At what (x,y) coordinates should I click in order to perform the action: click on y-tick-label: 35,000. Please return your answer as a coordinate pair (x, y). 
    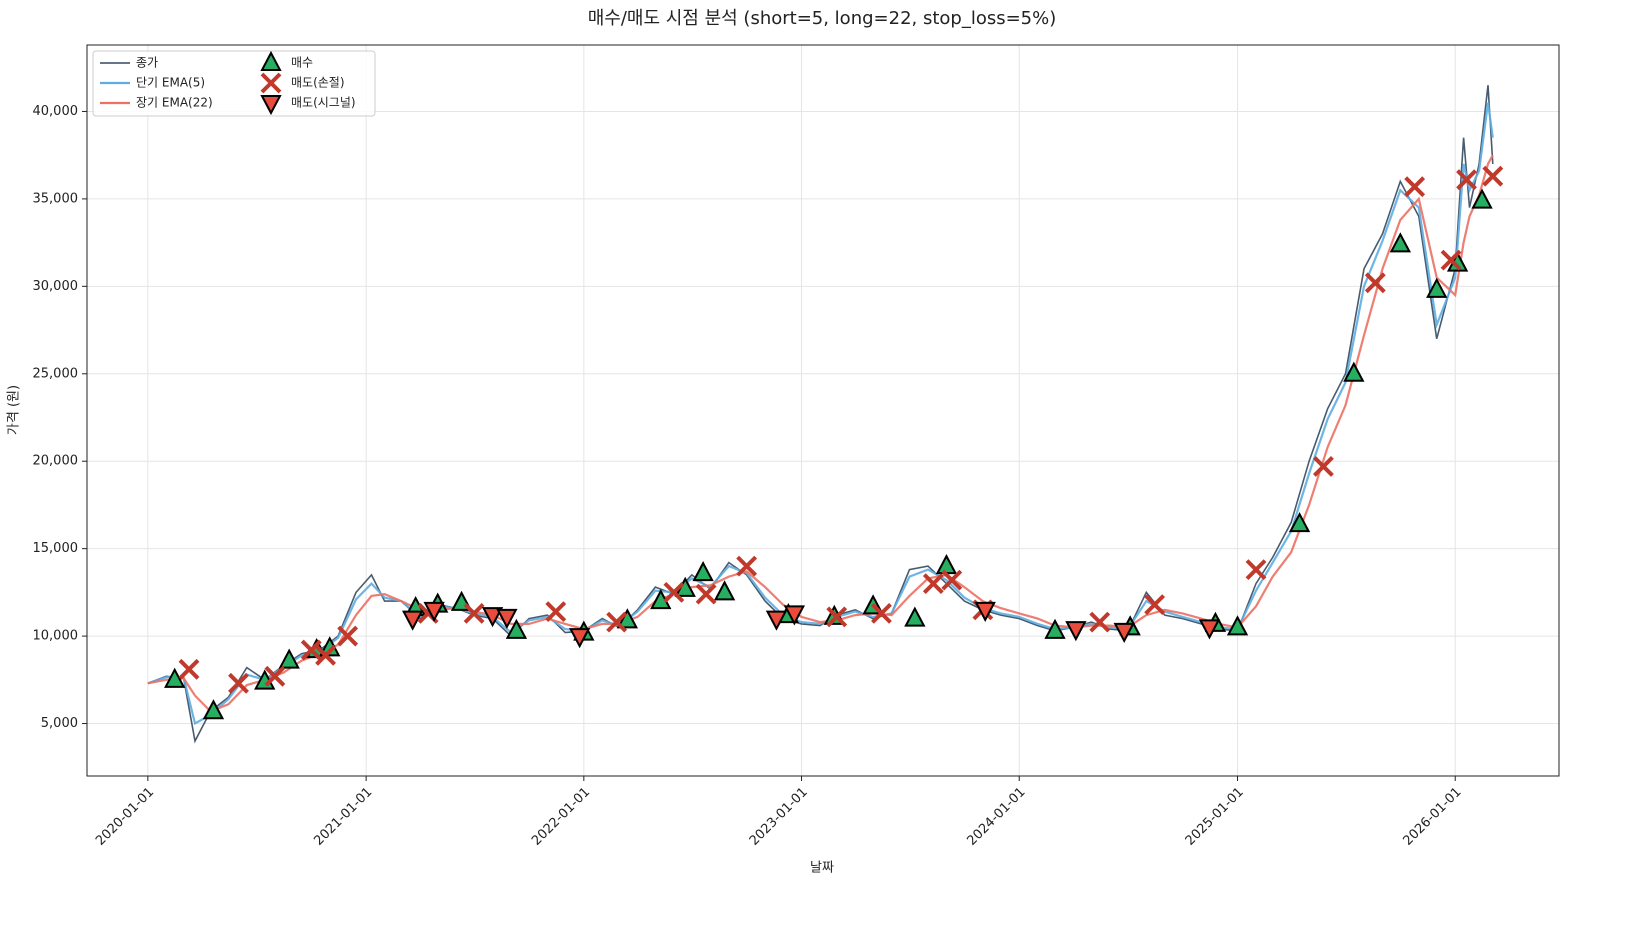
    Looking at the image, I should click on (56, 198).